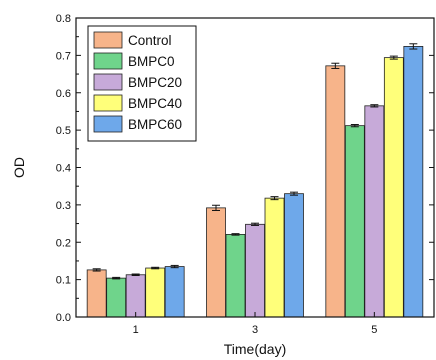 The height and width of the screenshot is (360, 436). What do you see at coordinates (155, 124) in the screenshot?
I see `legend-label: BMPC60` at bounding box center [155, 124].